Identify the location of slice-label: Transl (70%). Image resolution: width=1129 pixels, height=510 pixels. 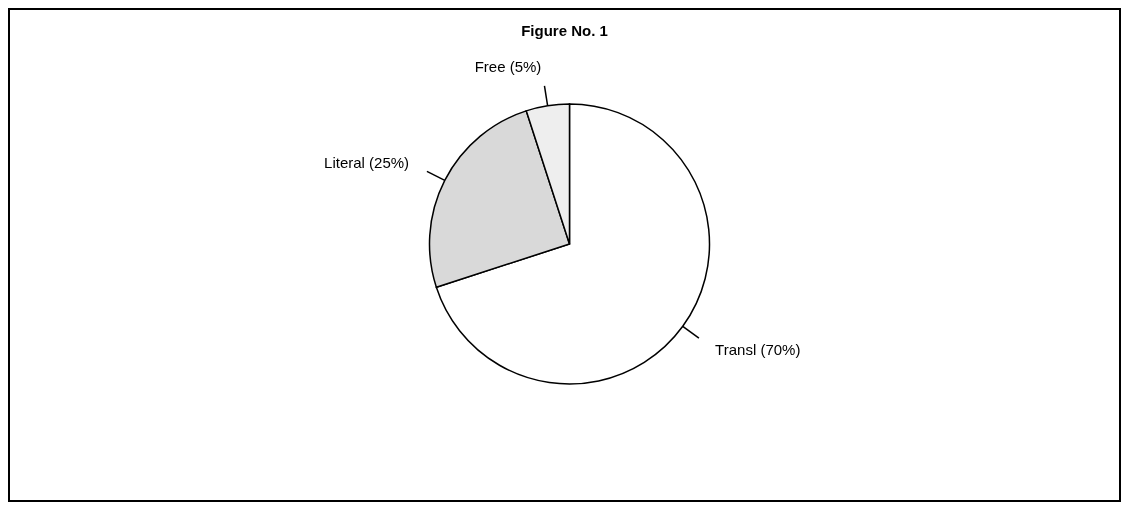
(758, 350).